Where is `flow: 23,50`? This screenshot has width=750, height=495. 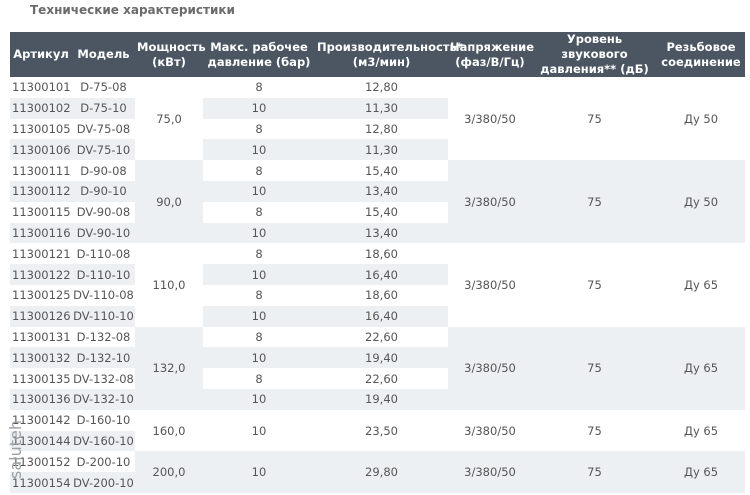
flow: 23,50 is located at coordinates (381, 430).